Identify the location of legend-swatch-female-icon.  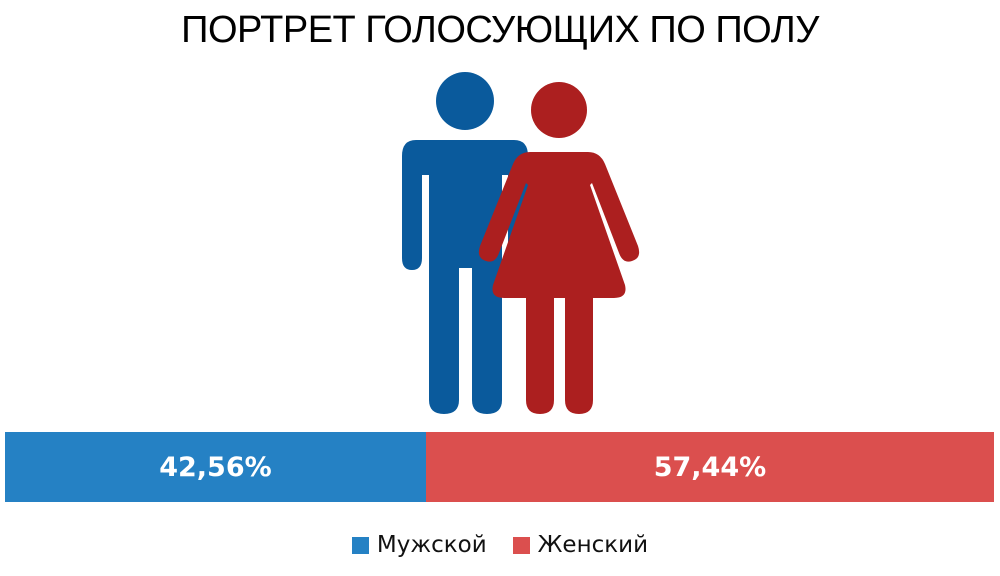
(521, 545).